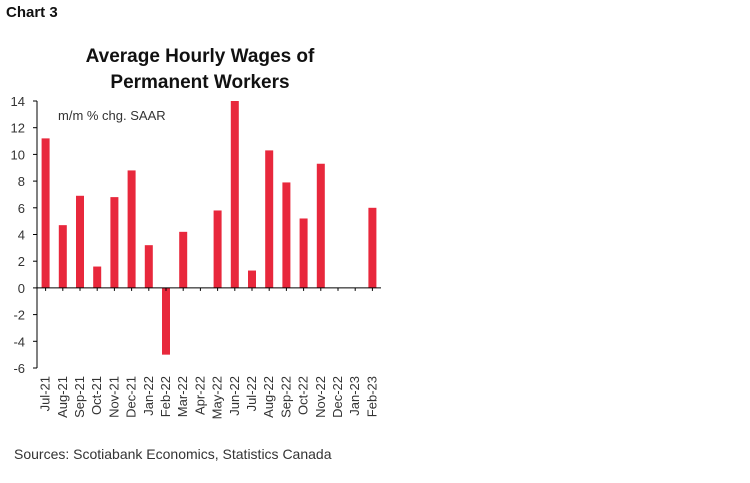  What do you see at coordinates (354, 396) in the screenshot?
I see `x-tick-label: Jan-23` at bounding box center [354, 396].